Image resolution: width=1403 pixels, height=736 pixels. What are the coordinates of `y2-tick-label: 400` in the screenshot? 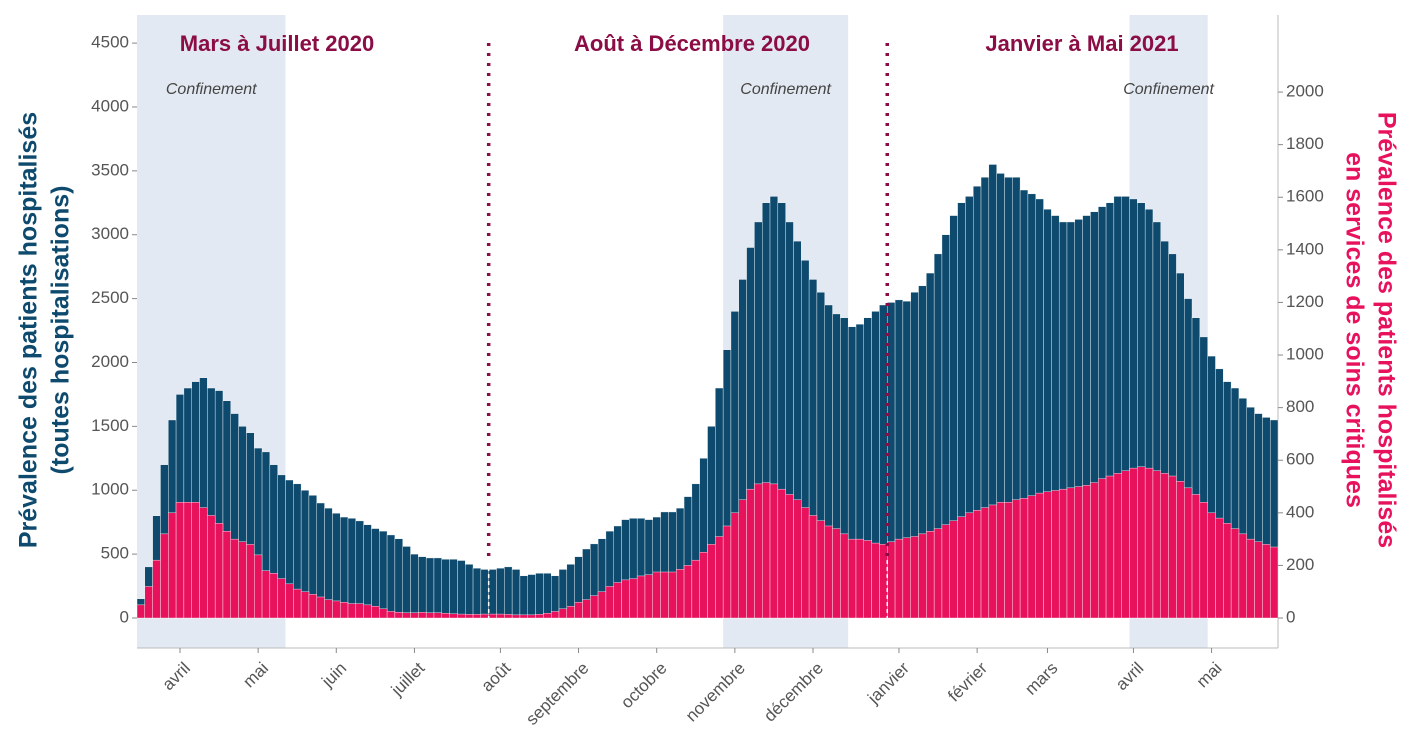 It's located at (1300, 511).